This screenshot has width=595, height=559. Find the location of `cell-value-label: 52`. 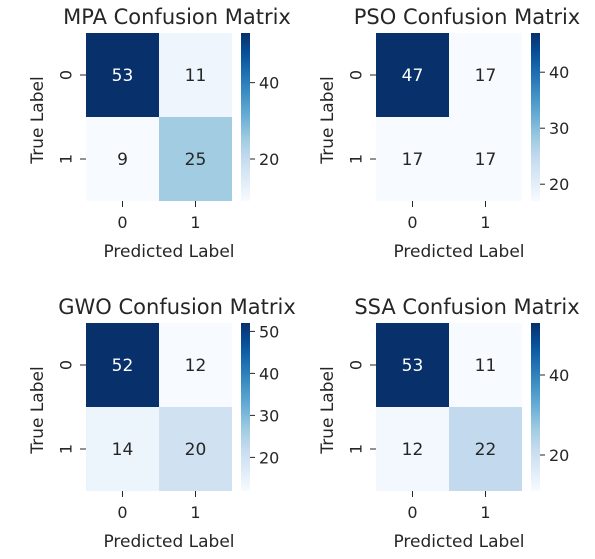

cell-value-label: 52 is located at coordinates (123, 366).